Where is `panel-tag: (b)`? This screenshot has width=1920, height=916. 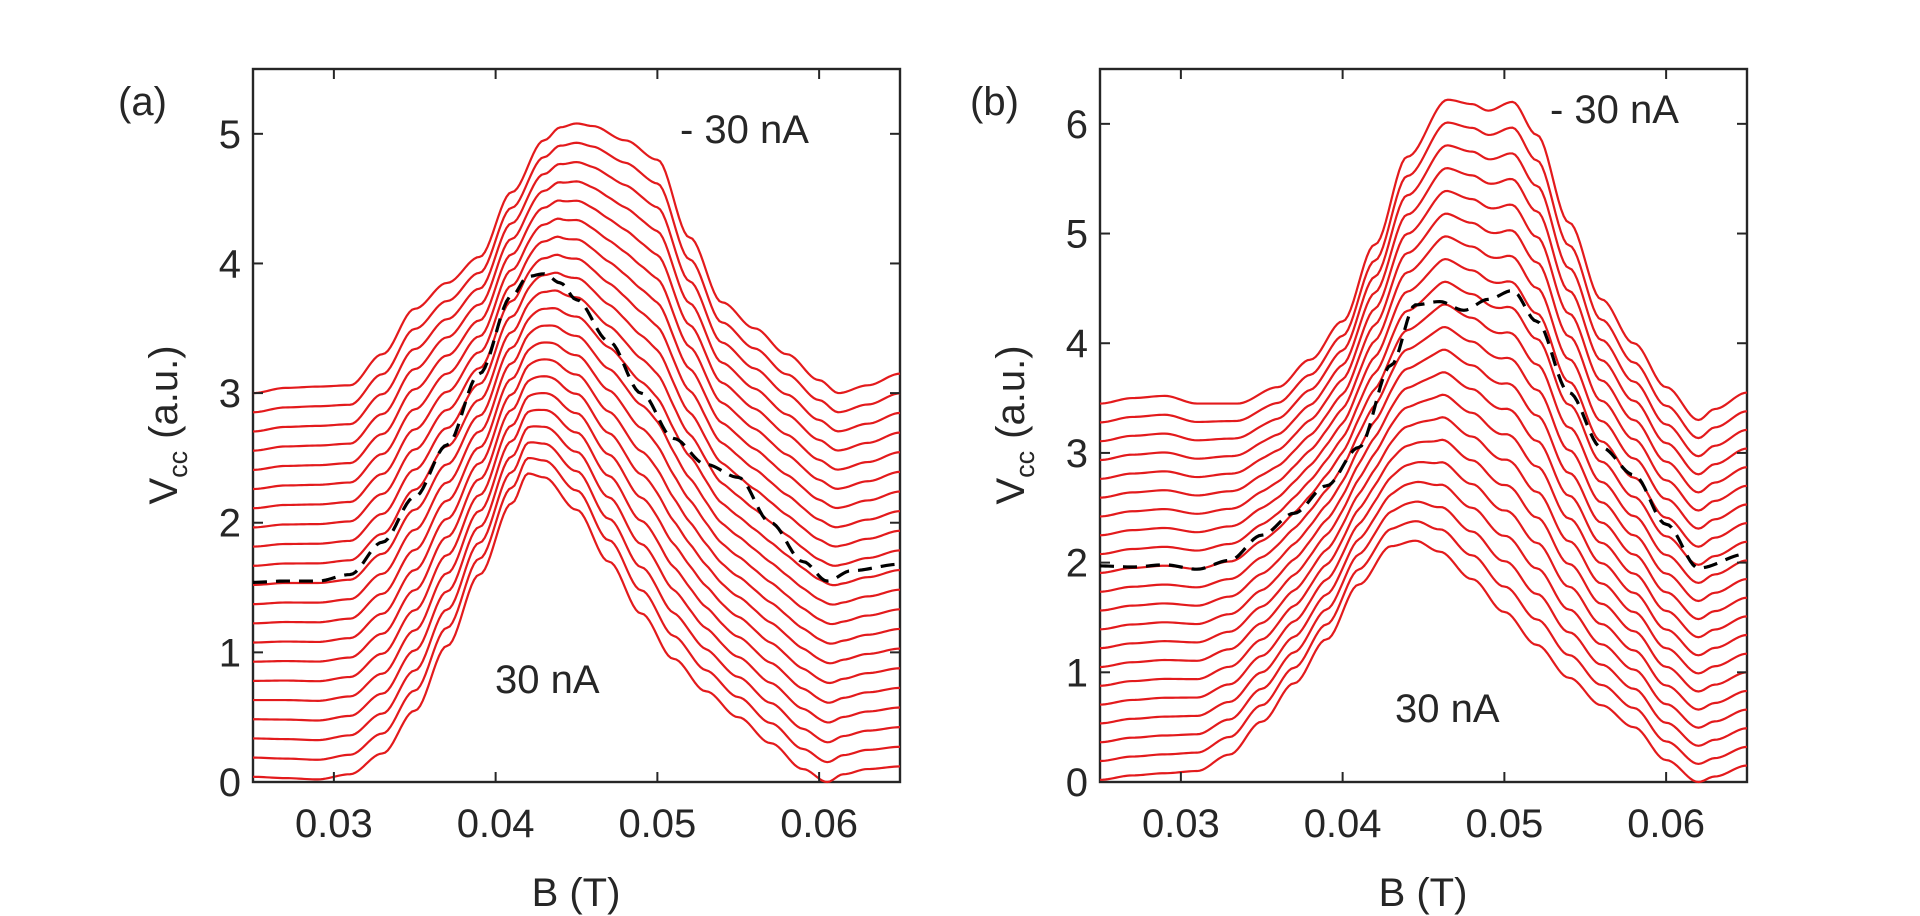 panel-tag: (b) is located at coordinates (994, 102).